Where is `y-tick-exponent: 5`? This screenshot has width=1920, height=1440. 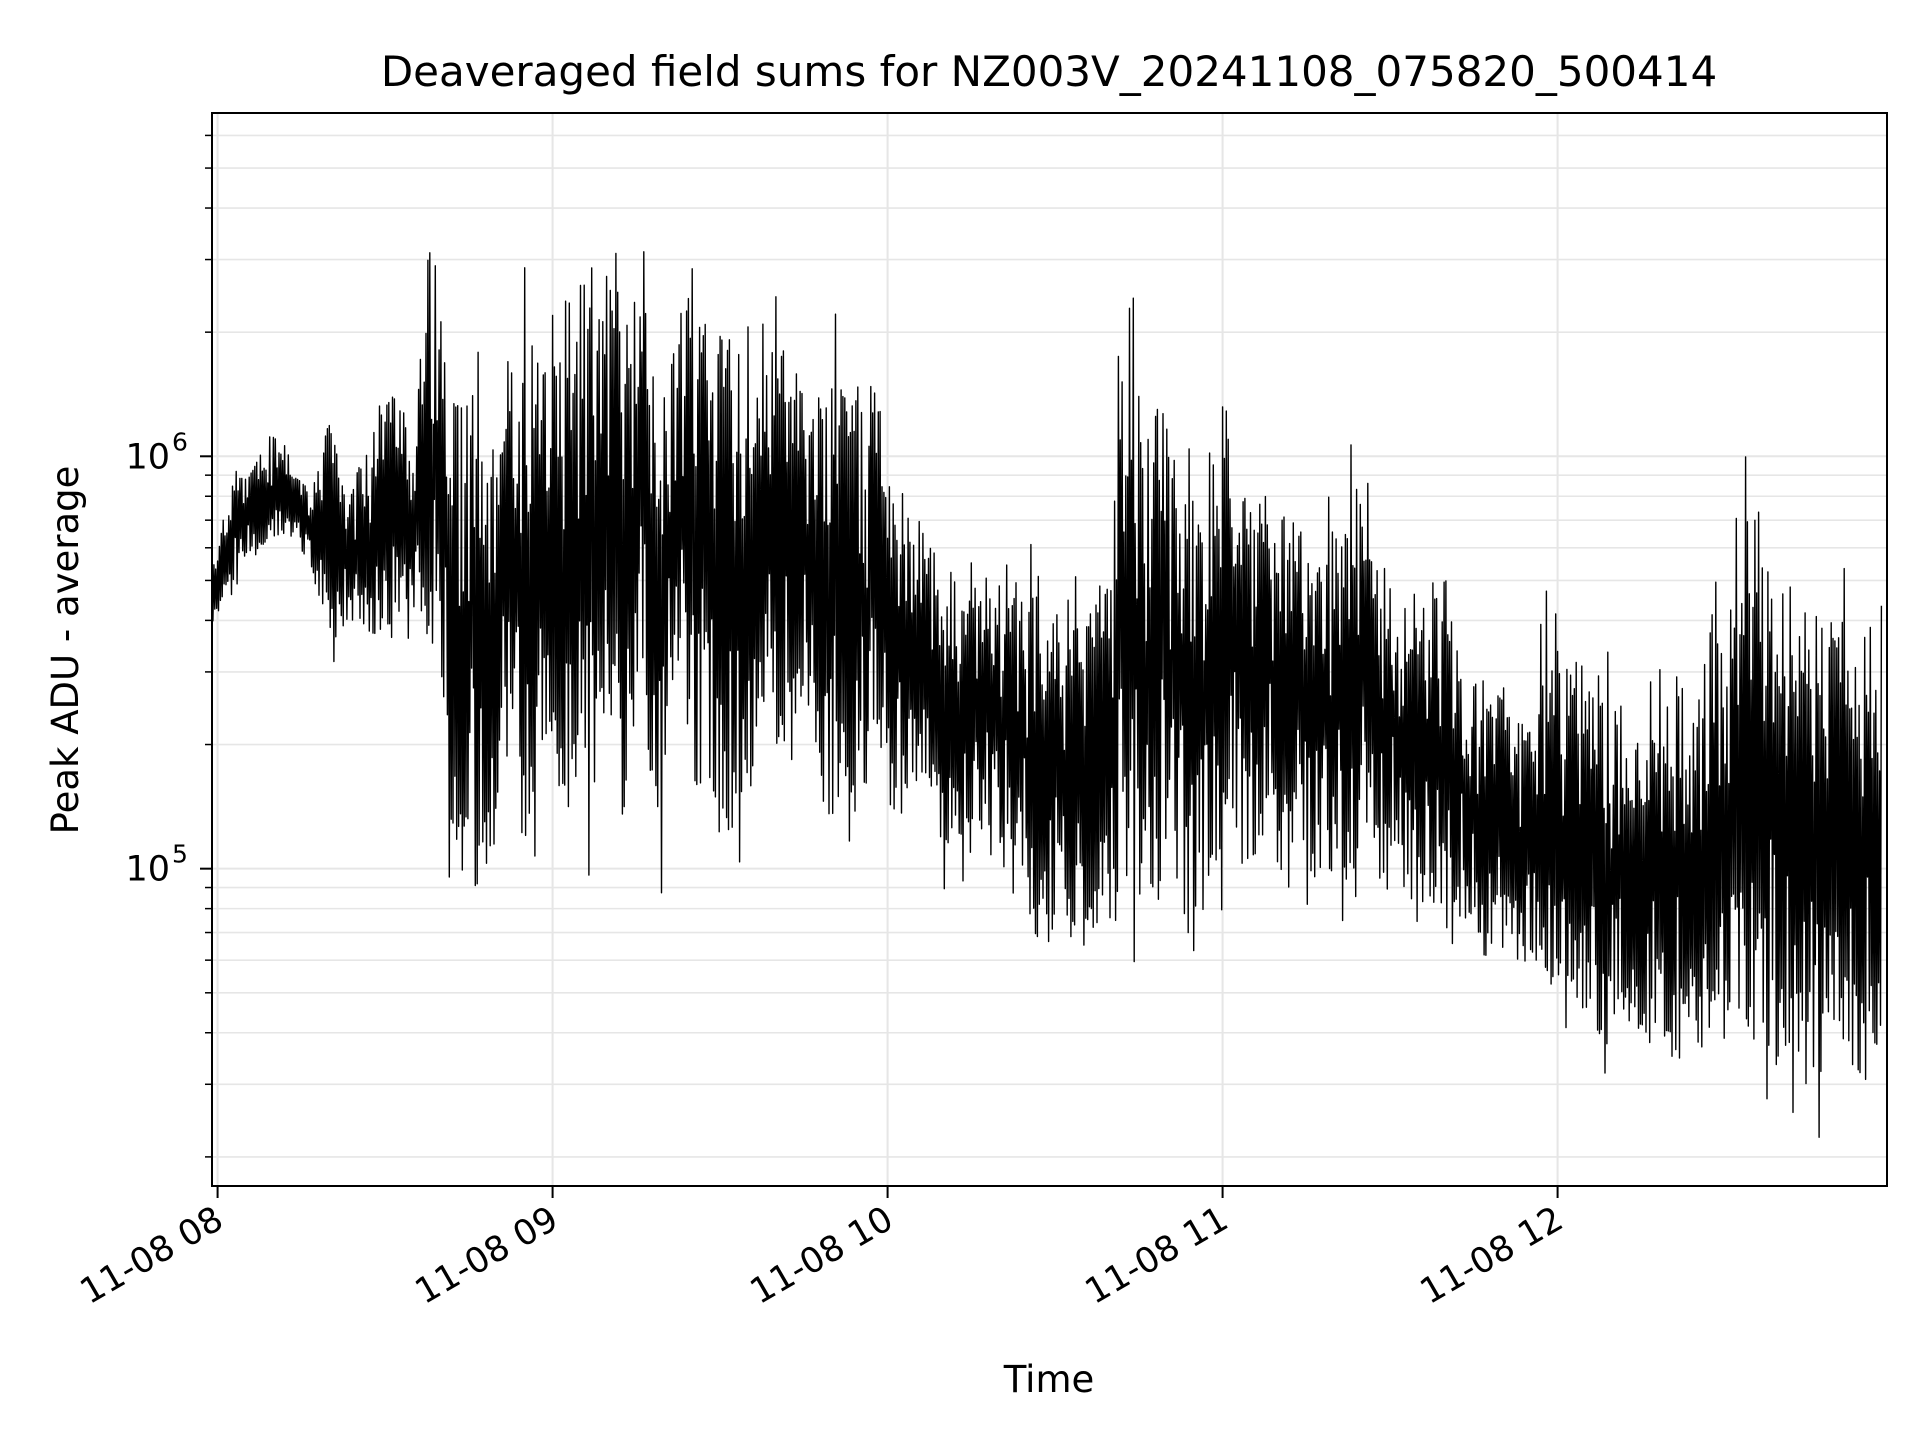 y-tick-exponent: 5 is located at coordinates (180, 854).